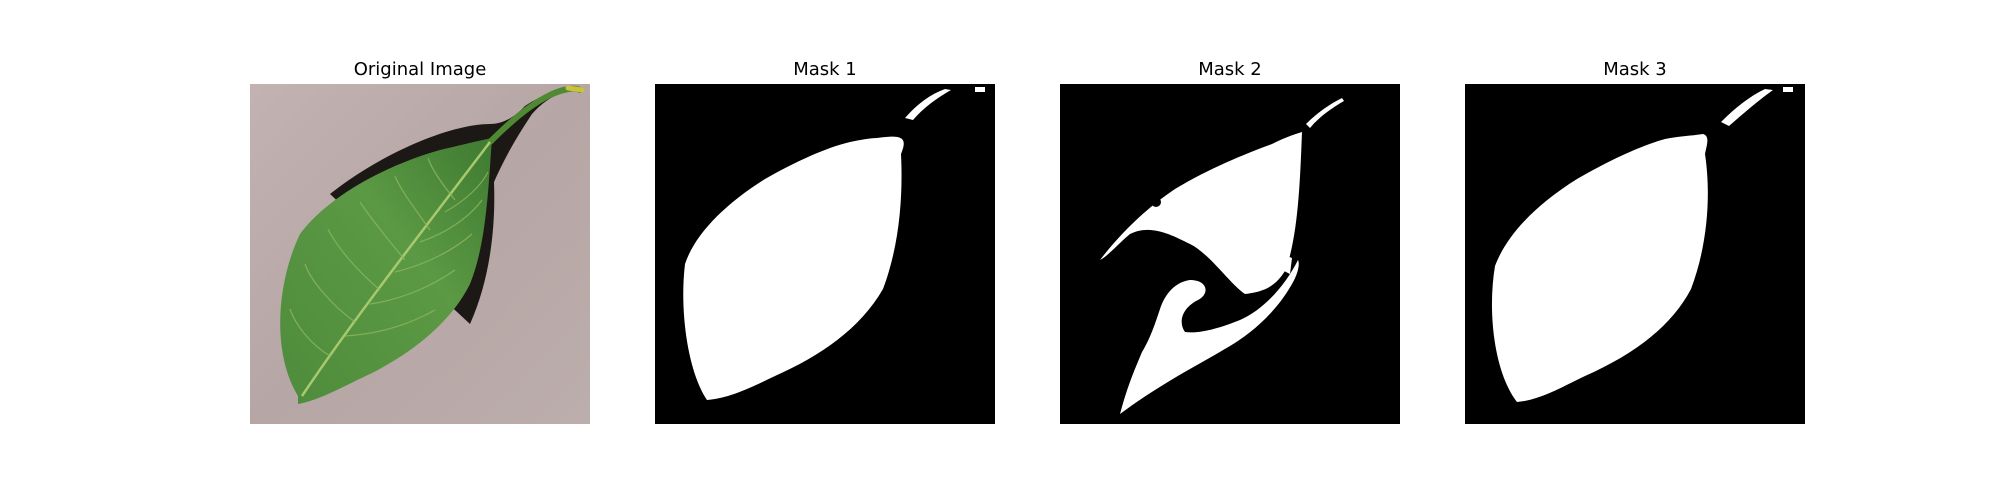  Describe the element at coordinates (1201, 213) in the screenshot. I see `mask2-upper-region` at that location.